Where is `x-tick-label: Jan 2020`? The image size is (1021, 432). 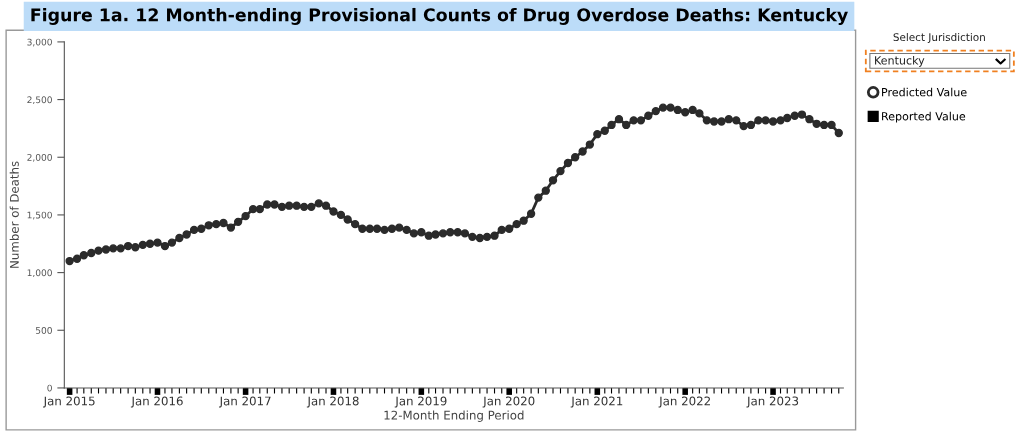 x-tick-label: Jan 2020 is located at coordinates (508, 402).